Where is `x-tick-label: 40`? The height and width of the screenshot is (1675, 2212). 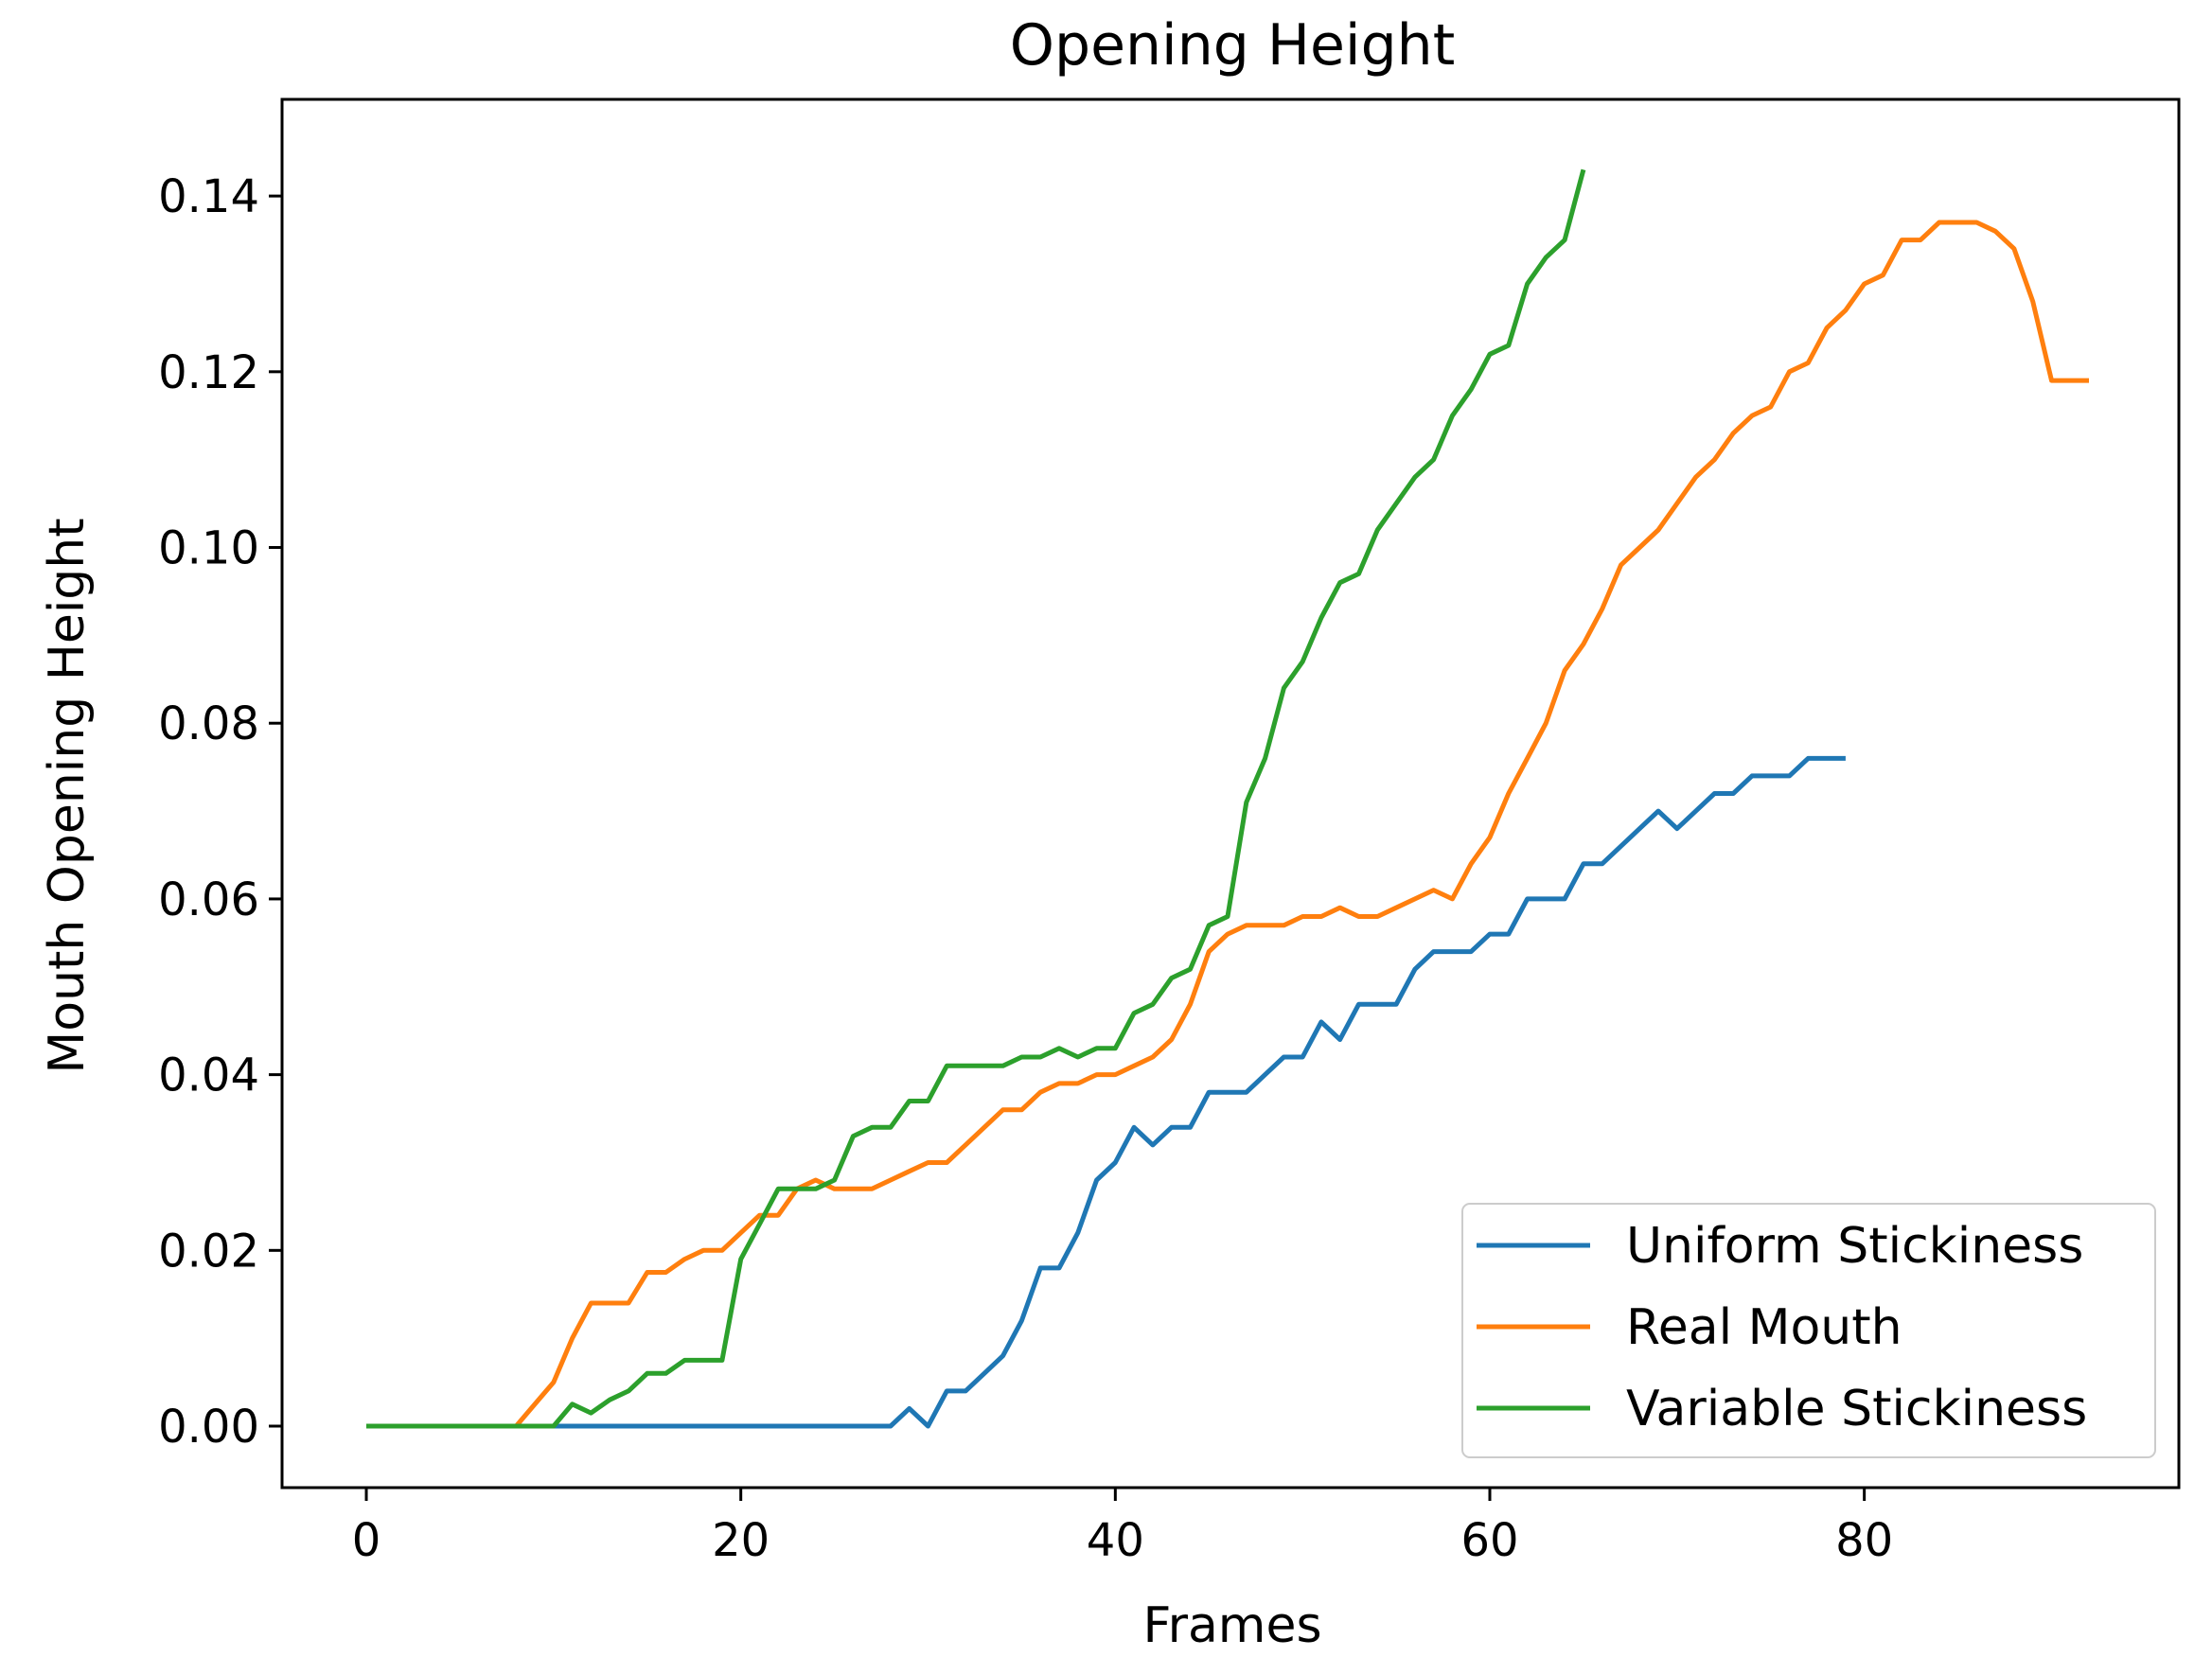
x-tick-label: 40 is located at coordinates (1115, 1540).